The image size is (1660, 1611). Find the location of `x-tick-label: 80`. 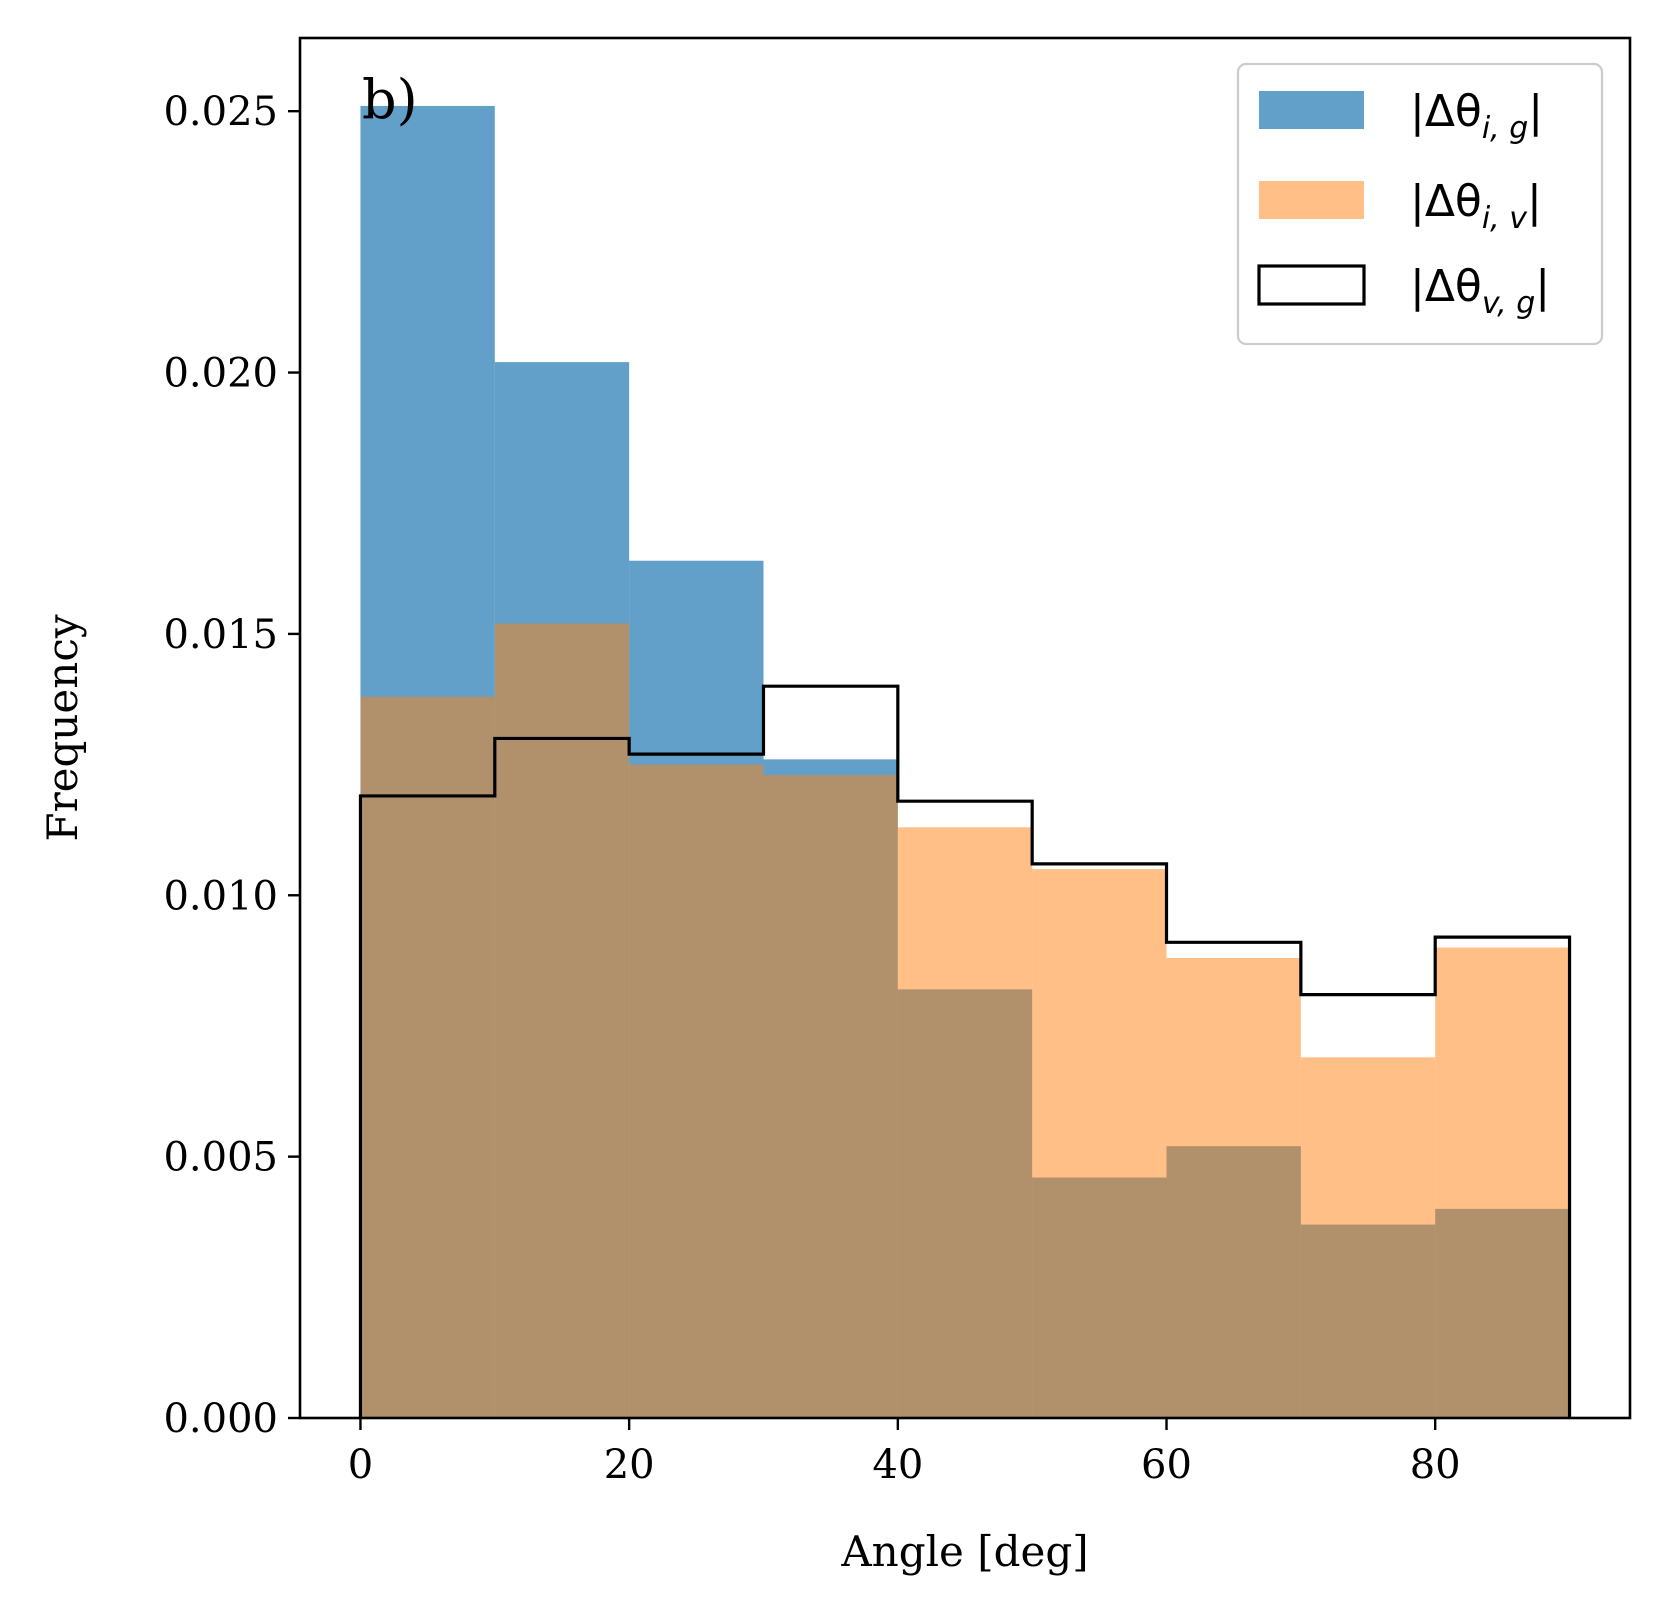

x-tick-label: 80 is located at coordinates (1435, 1465).